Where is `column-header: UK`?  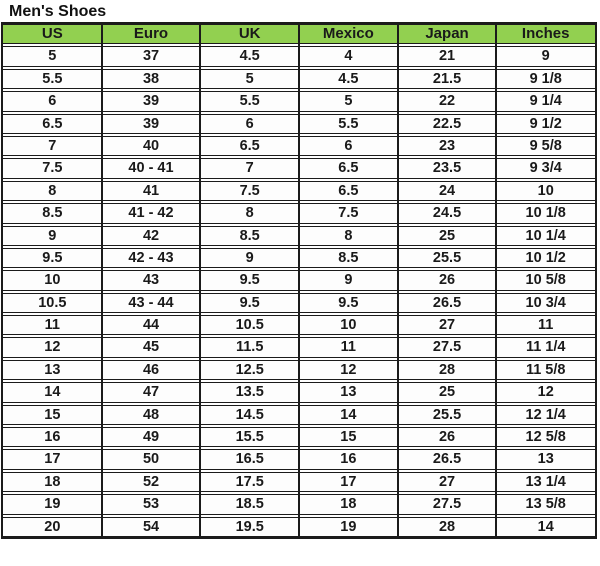
column-header: UK is located at coordinates (249, 33).